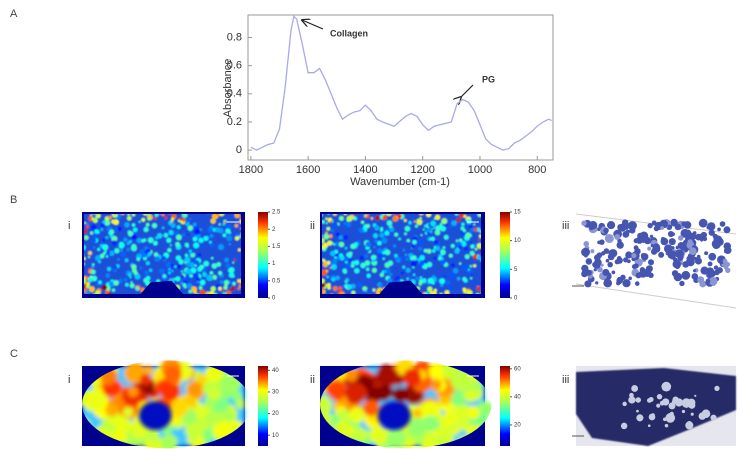  What do you see at coordinates (516, 270) in the screenshot?
I see `colorbar-tick-label: 5` at bounding box center [516, 270].